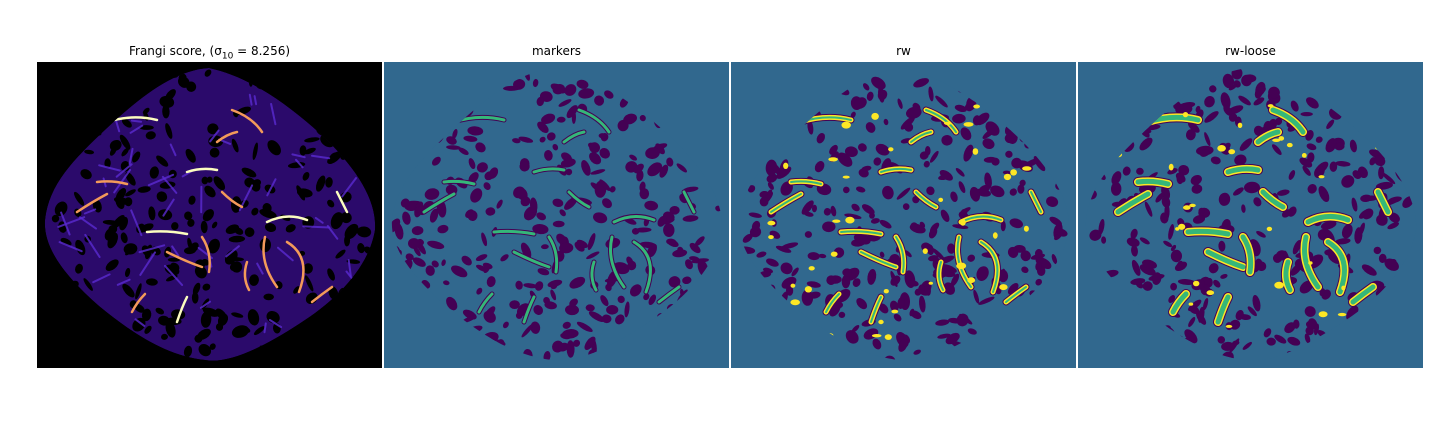  I want to click on panel-title: markers, so click(556, 51).